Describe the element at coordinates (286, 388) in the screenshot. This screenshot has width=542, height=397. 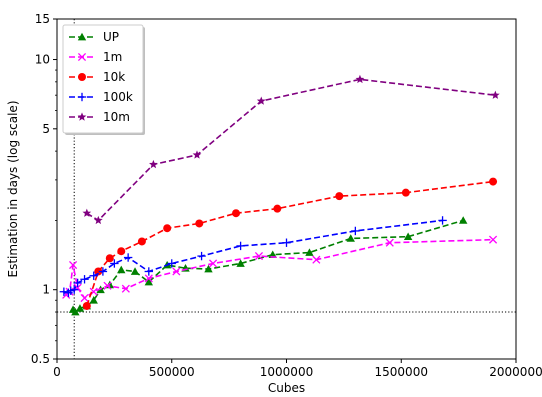
I see `x-axis-title: Cubes` at that location.